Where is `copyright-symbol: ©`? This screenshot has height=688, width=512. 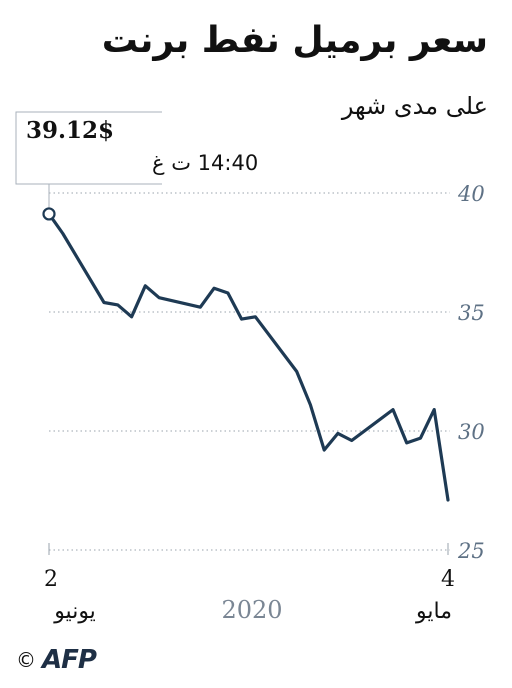
copyright-symbol: © is located at coordinates (26, 660).